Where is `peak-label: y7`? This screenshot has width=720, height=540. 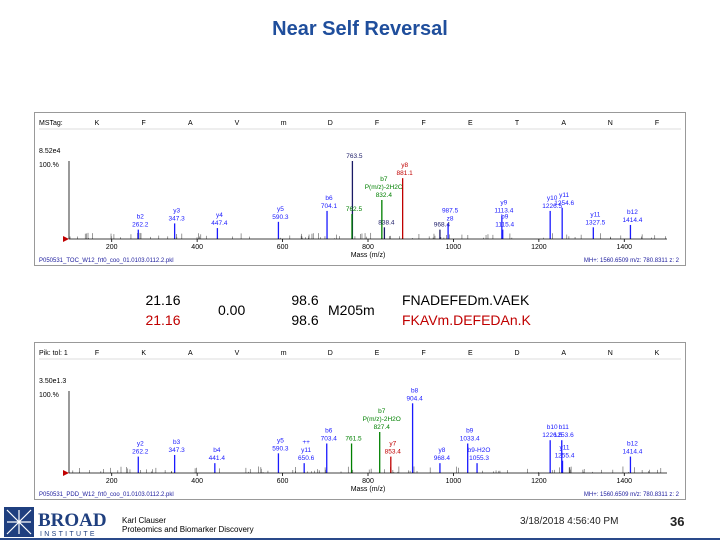 peak-label: y7 is located at coordinates (392, 444).